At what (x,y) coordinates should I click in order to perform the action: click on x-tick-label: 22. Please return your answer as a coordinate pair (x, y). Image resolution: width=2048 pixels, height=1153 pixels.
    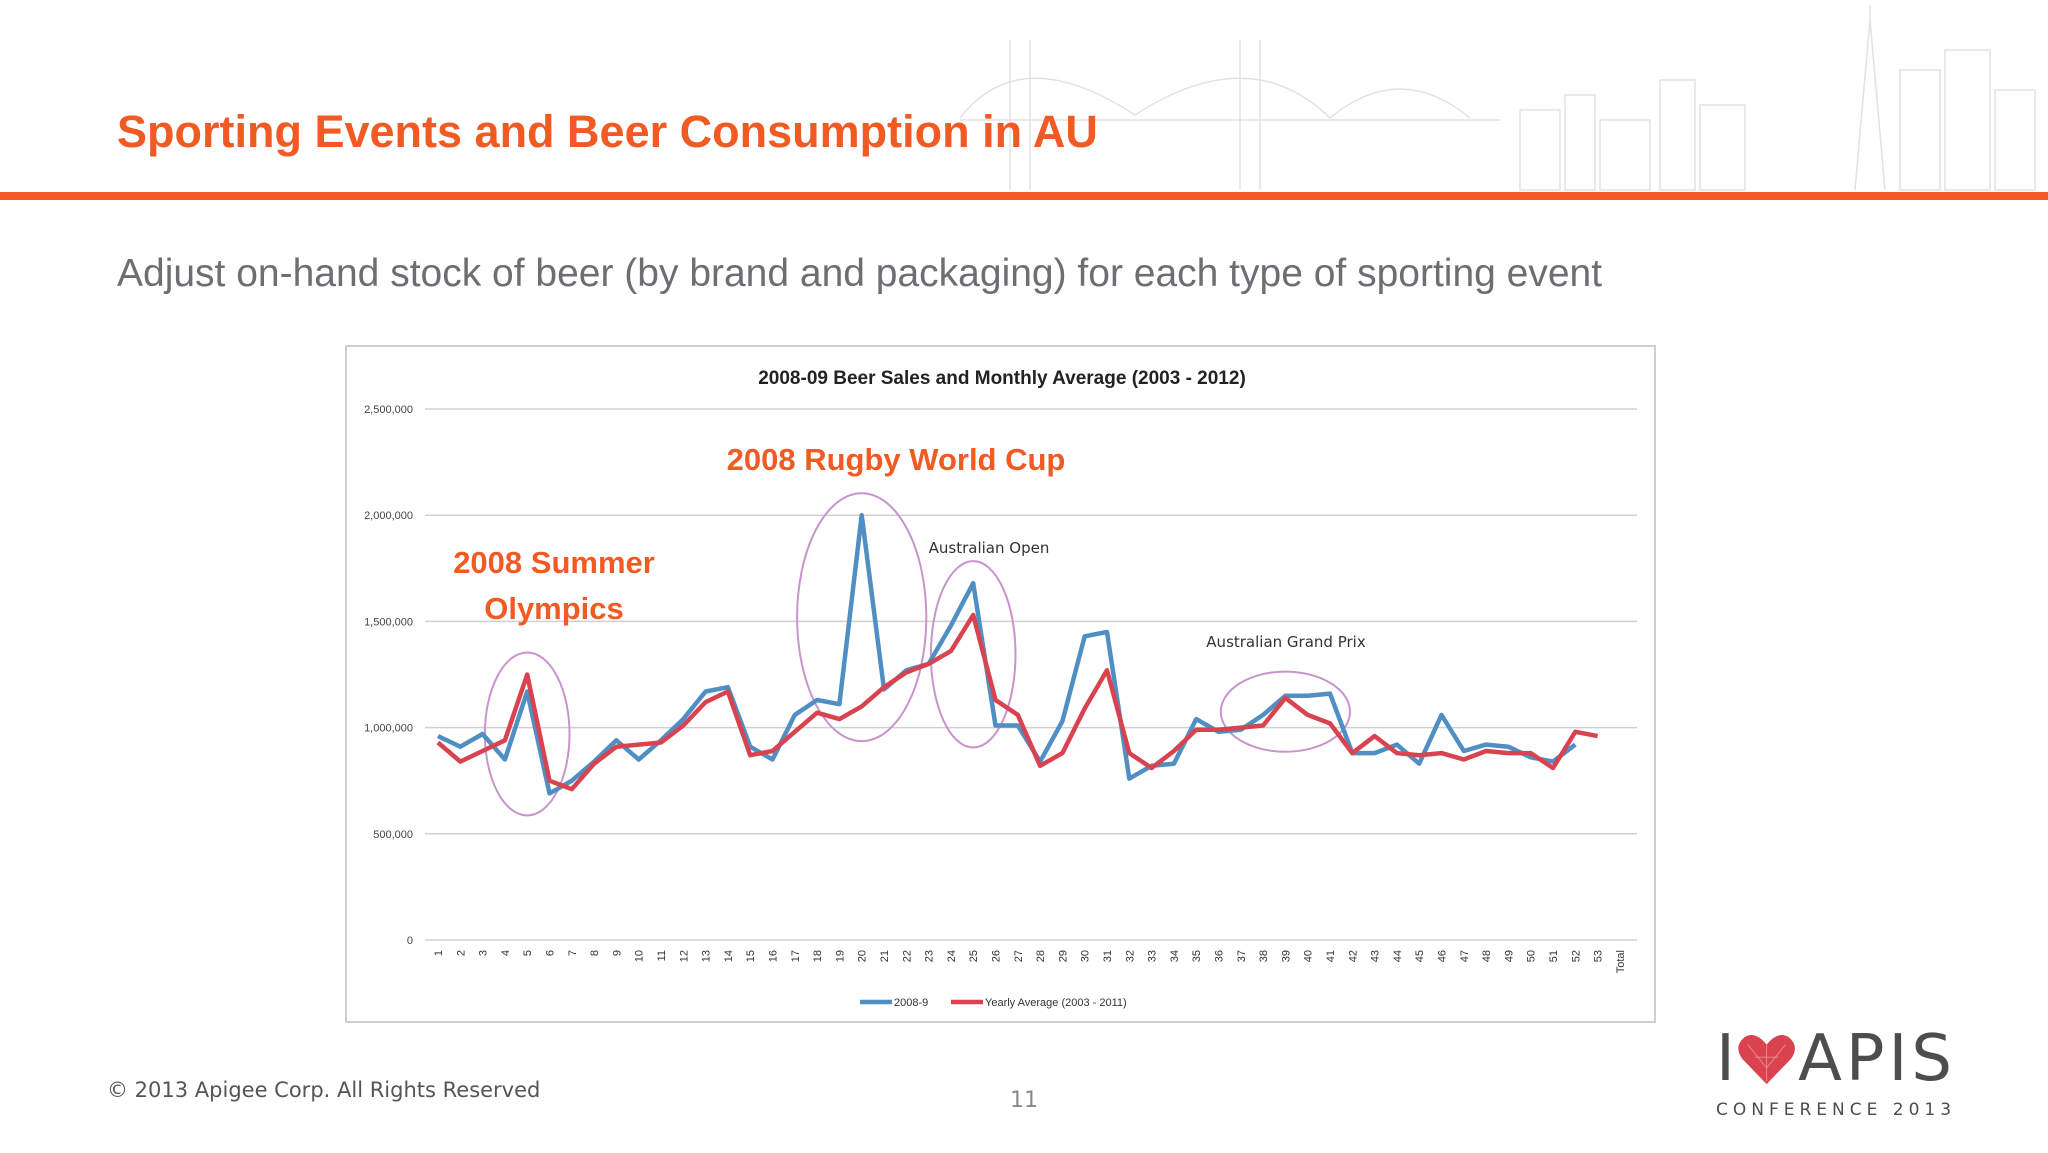
    Looking at the image, I should click on (907, 956).